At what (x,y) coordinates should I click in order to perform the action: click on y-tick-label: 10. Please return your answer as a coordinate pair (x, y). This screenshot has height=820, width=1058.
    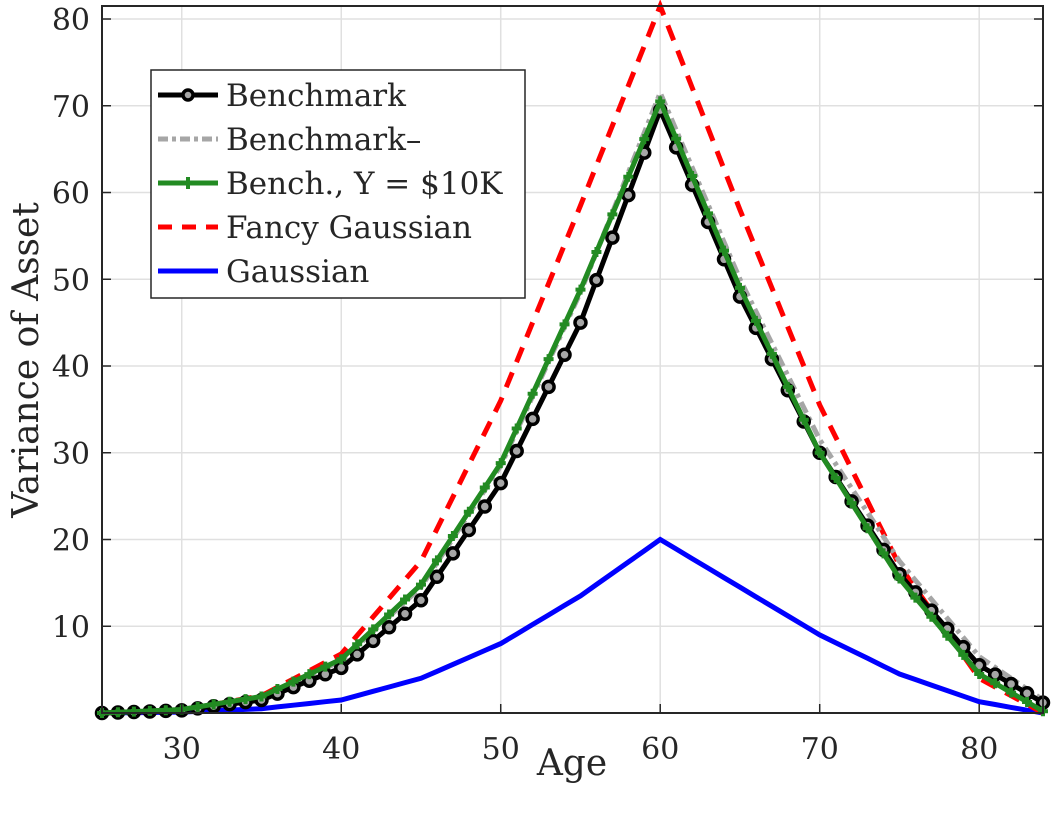
    Looking at the image, I should click on (71, 627).